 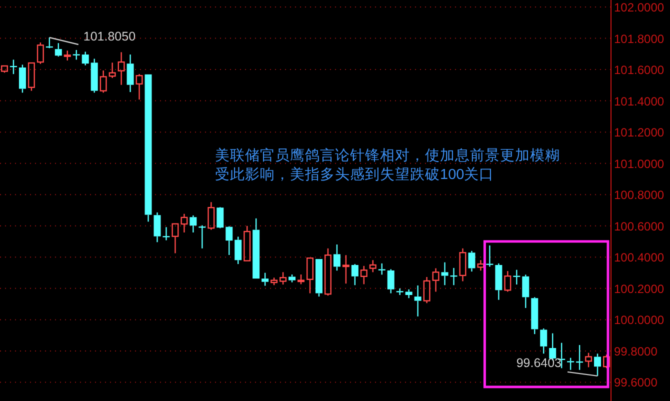 I want to click on annotation: 101.8050, so click(x=109, y=36).